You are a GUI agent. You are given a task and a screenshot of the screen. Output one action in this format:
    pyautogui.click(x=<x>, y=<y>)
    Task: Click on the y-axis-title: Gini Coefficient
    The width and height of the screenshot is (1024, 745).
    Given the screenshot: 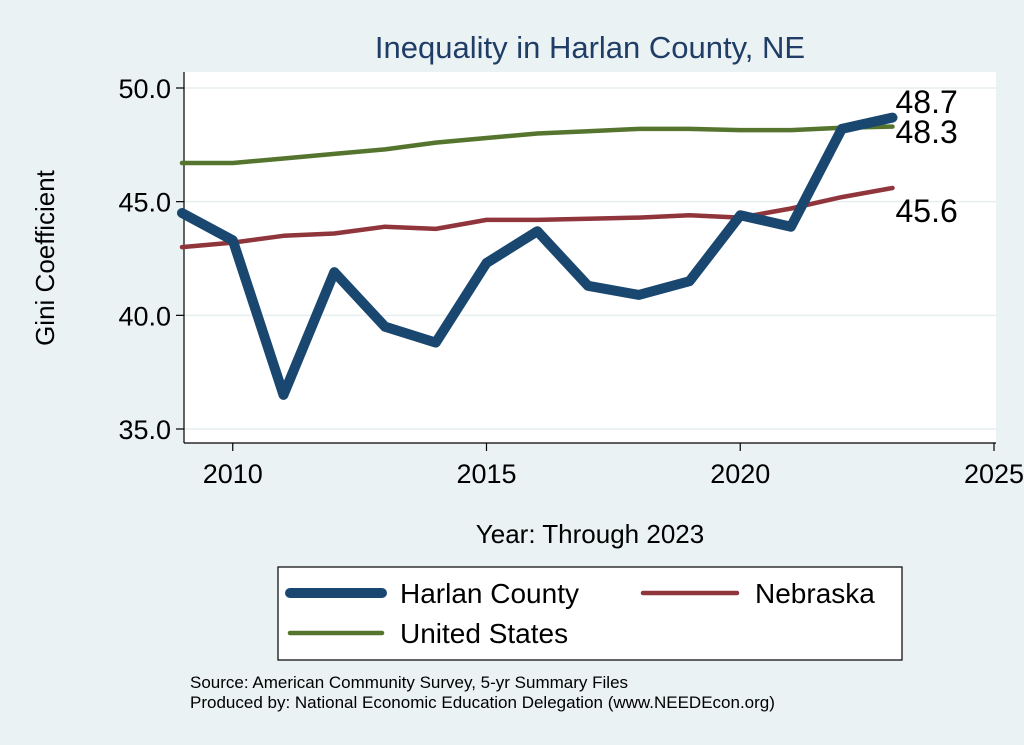 What is the action you would take?
    pyautogui.click(x=45, y=257)
    